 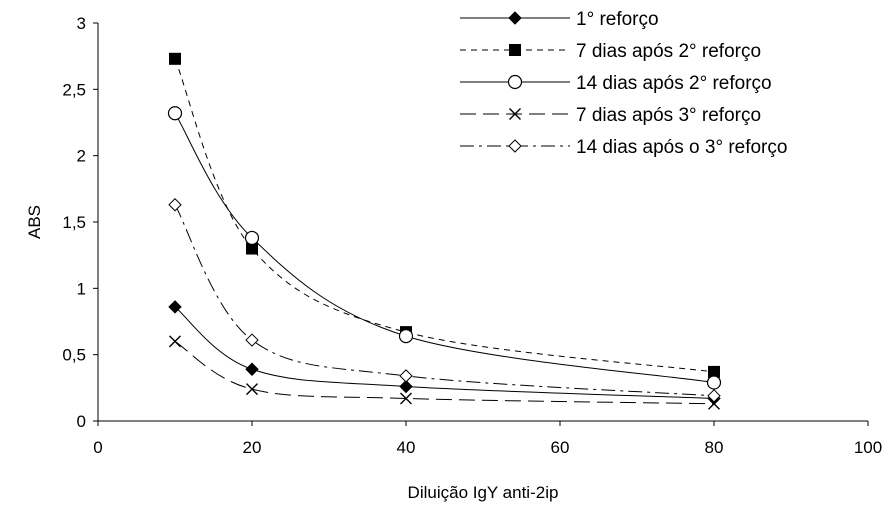 I want to click on x-tick-label: 60, so click(x=560, y=447).